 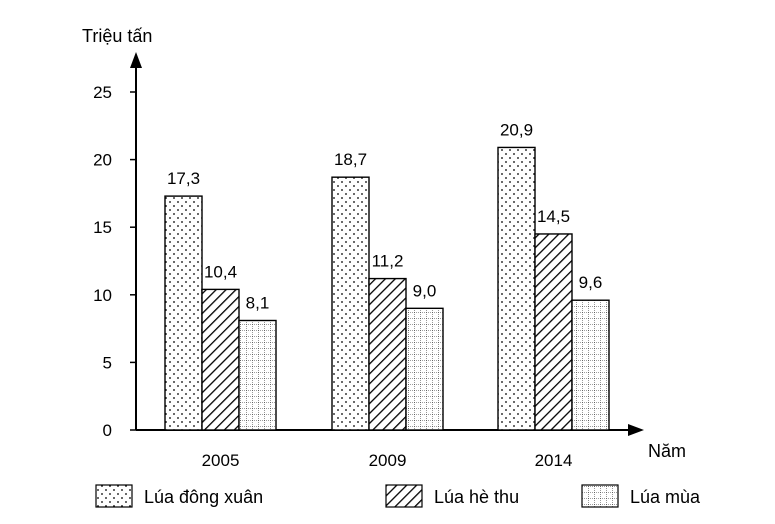 I want to click on x-tick-label: 2005, so click(x=221, y=460).